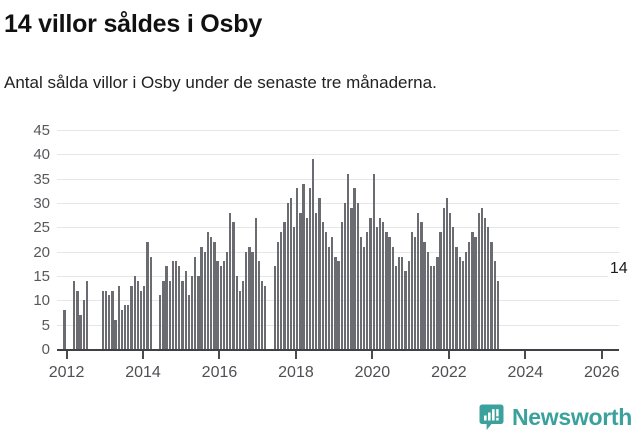 The height and width of the screenshot is (439, 631). Describe the element at coordinates (601, 372) in the screenshot. I see `x-axis-tick-label: 2026` at that location.